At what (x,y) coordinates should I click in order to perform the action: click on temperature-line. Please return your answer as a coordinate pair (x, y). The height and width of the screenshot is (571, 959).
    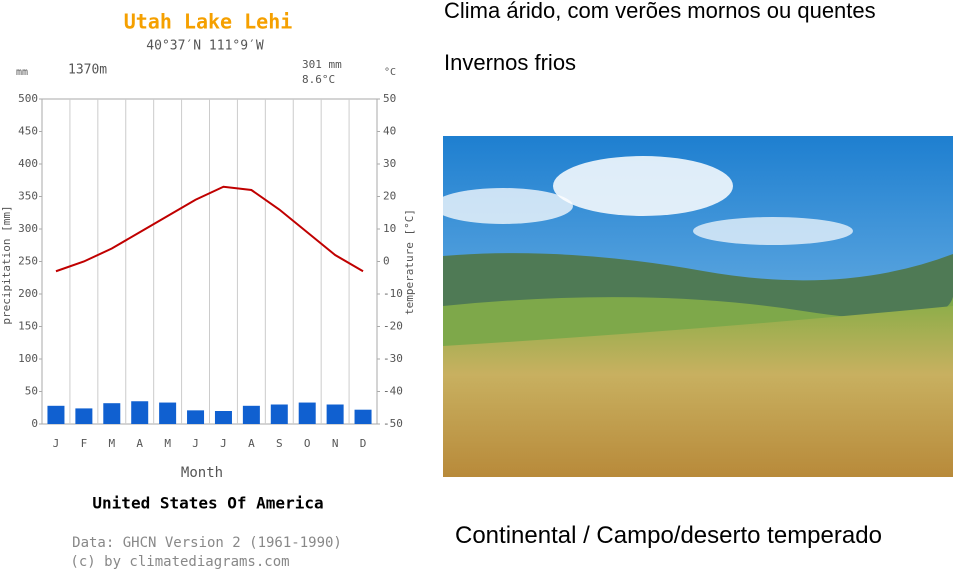
    Looking at the image, I should click on (209, 229).